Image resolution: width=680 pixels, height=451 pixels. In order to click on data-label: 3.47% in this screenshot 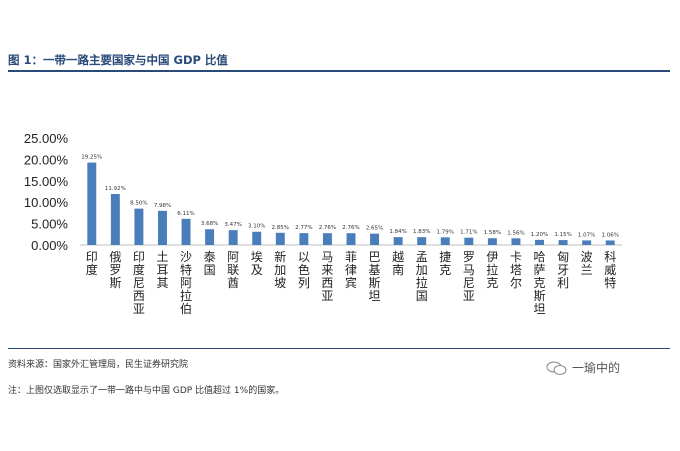, I will do `click(232, 225)`.